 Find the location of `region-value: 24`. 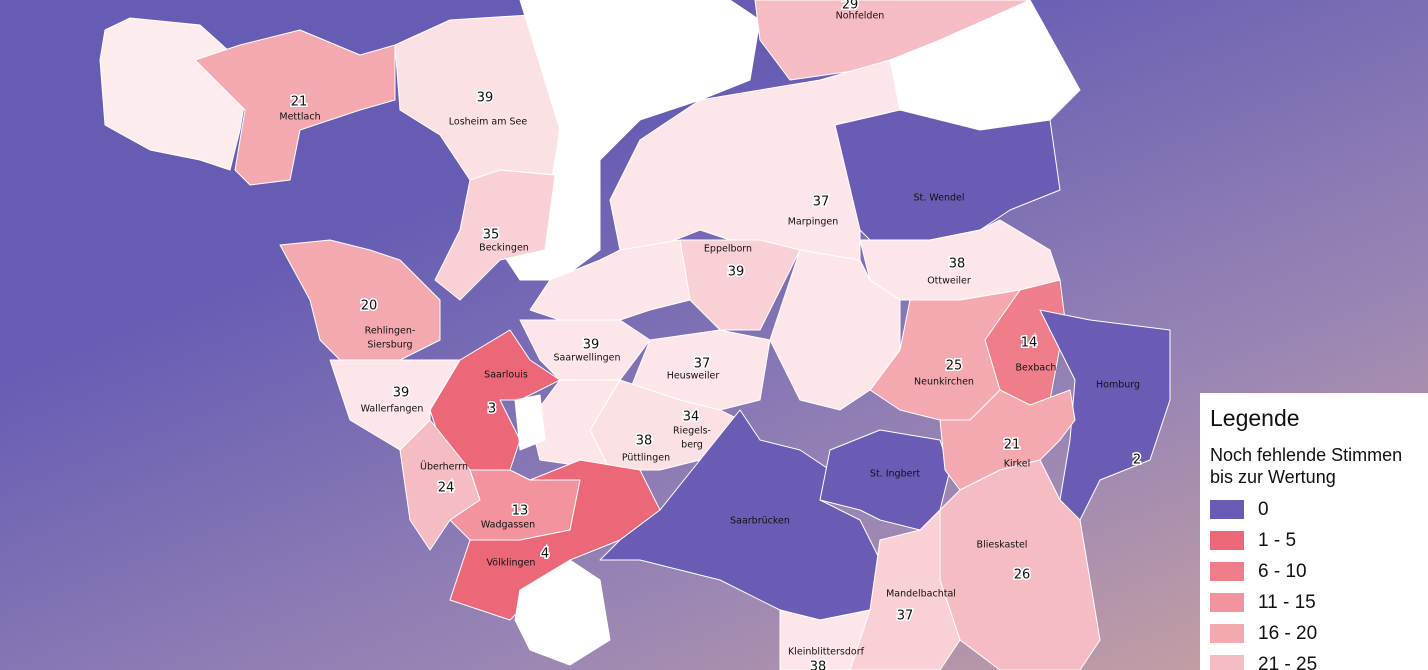

region-value: 24 is located at coordinates (446, 488).